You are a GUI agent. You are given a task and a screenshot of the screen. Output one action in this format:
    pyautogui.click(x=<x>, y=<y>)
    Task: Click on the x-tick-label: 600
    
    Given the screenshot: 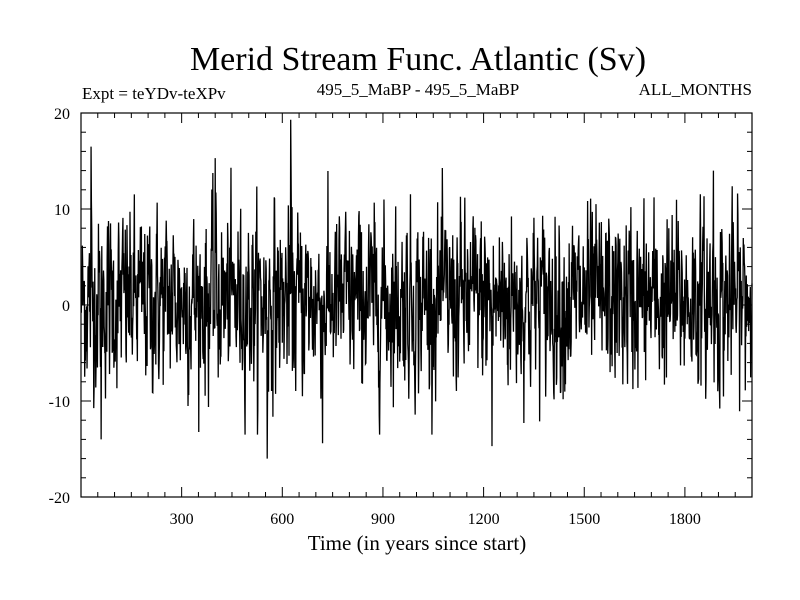 What is the action you would take?
    pyautogui.click(x=282, y=519)
    